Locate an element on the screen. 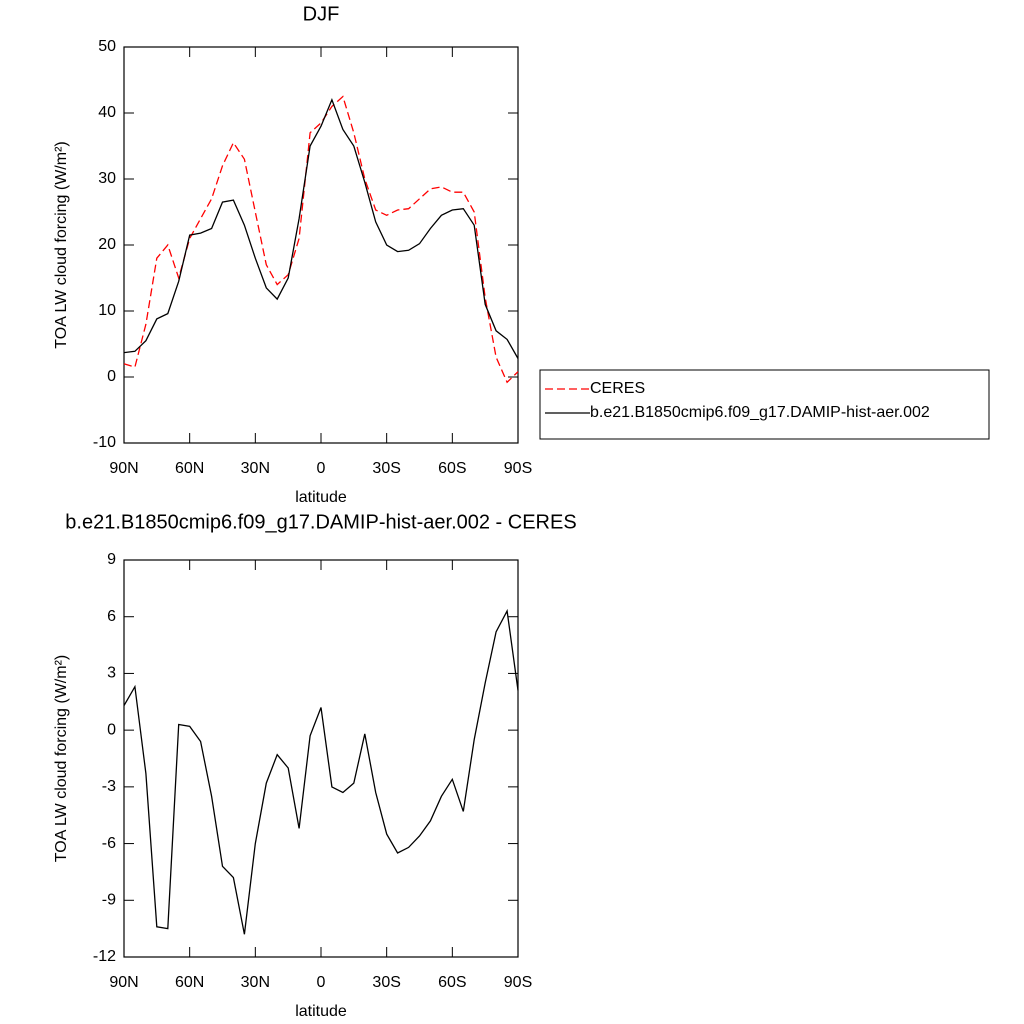 This screenshot has height=1024, width=1024. y-tick-label: 6 is located at coordinates (111, 616).